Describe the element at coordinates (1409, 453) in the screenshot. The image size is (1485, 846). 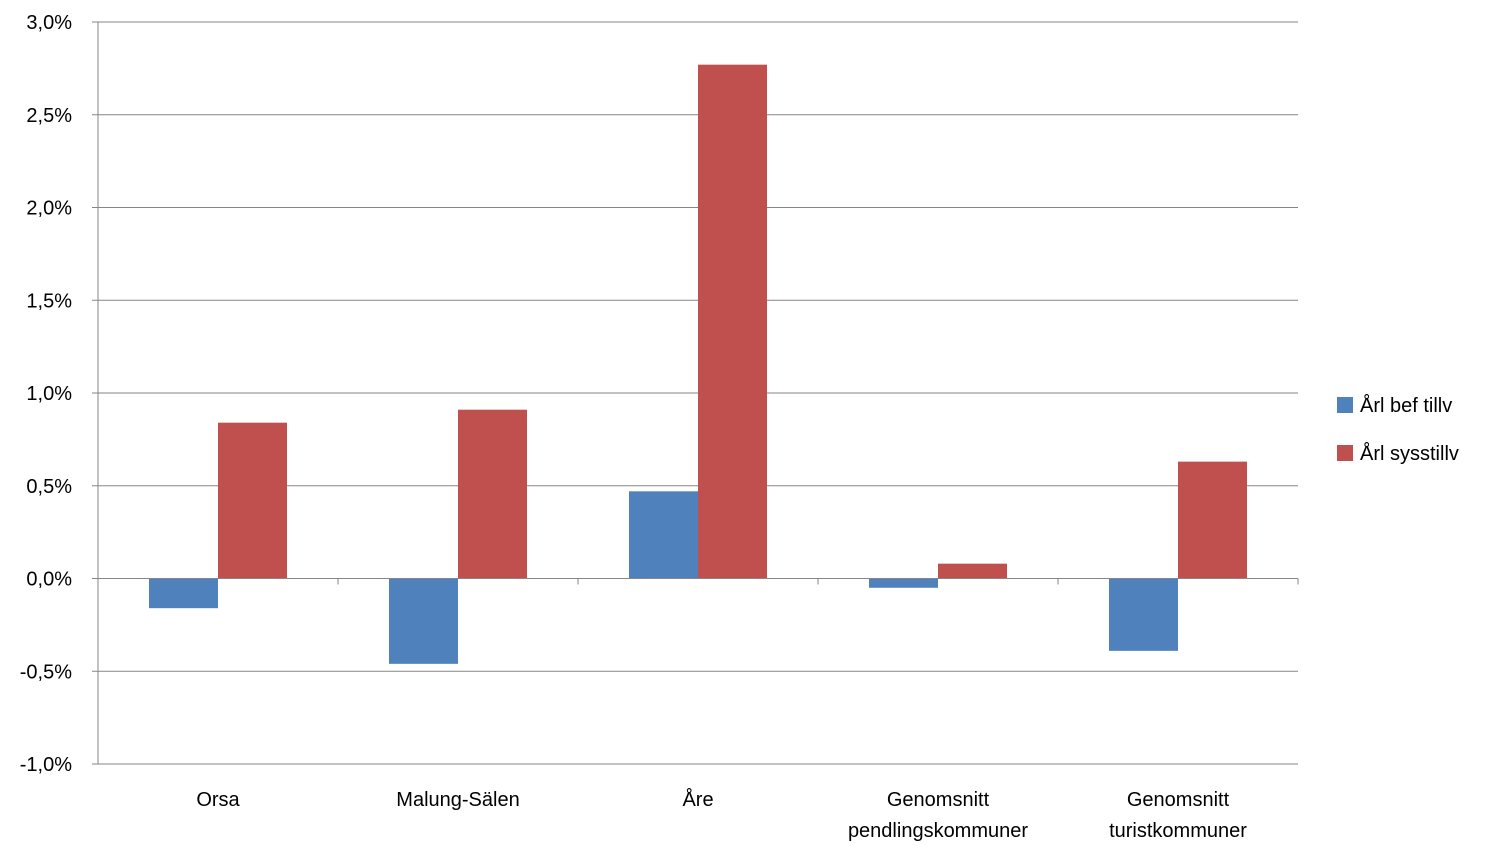
I see `legend-label: Årl sysstillv` at that location.